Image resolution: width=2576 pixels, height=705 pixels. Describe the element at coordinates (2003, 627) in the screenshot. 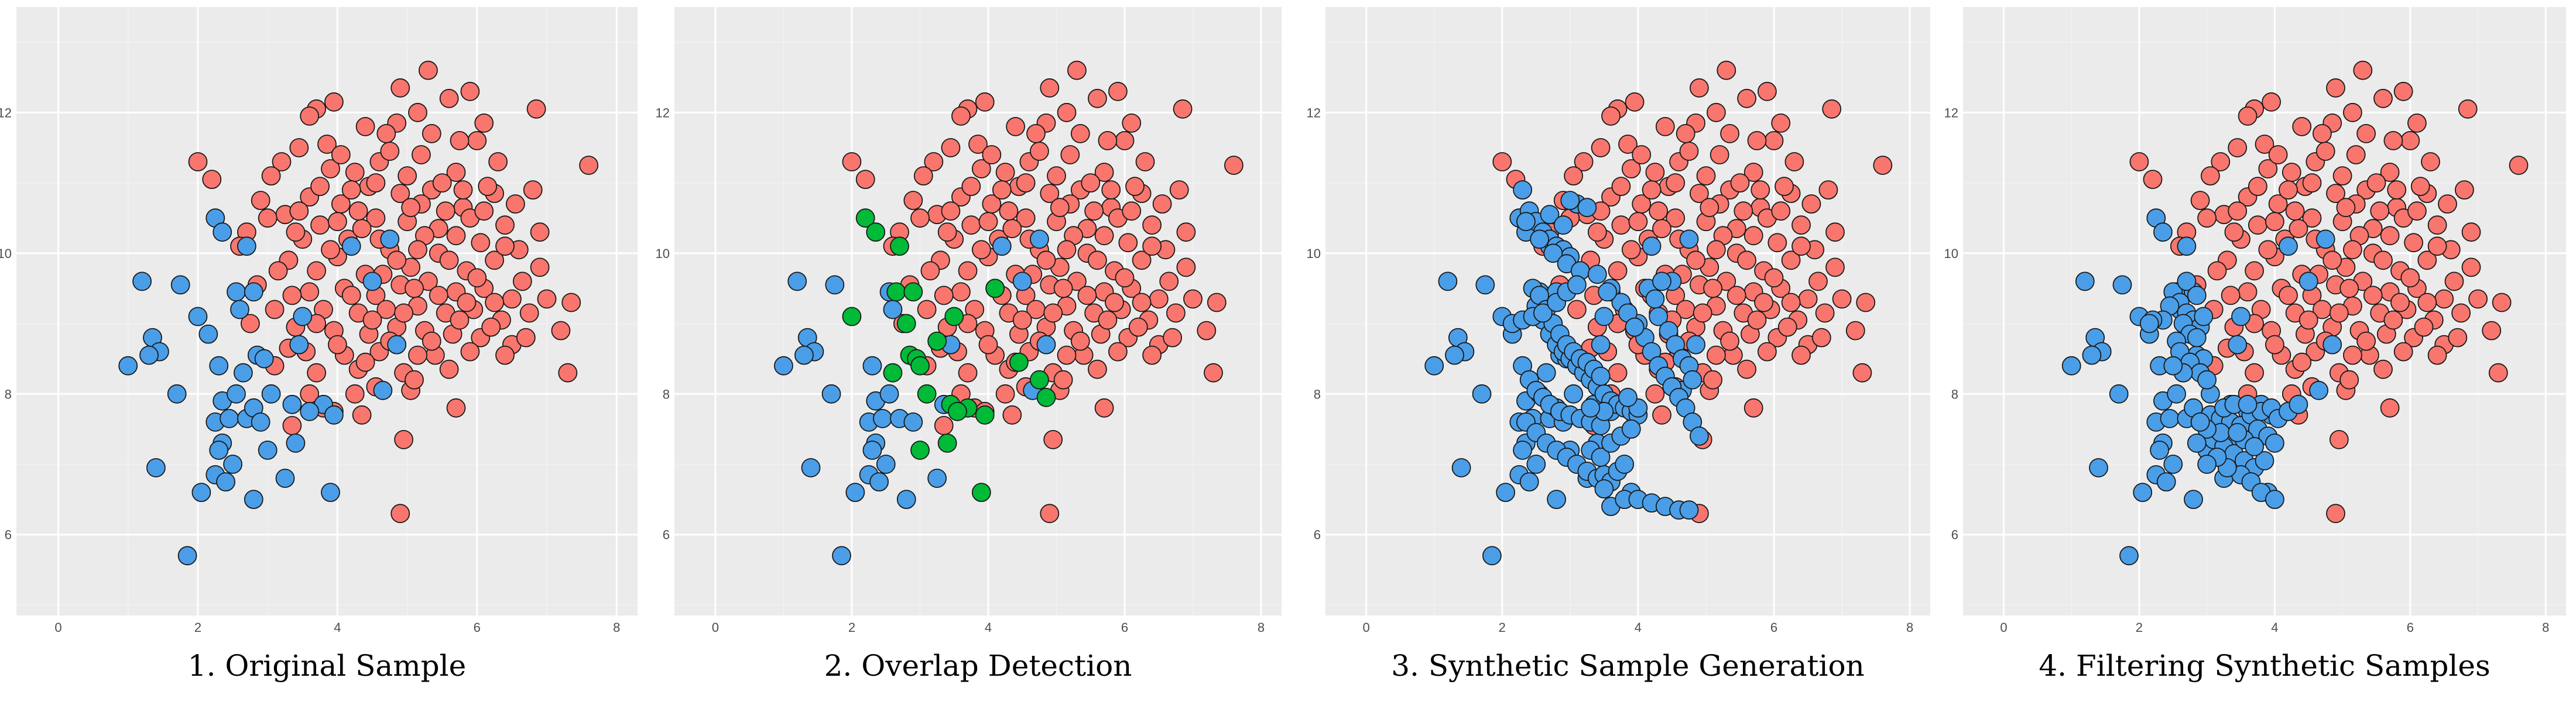

I see `x-tick-label: 0` at that location.